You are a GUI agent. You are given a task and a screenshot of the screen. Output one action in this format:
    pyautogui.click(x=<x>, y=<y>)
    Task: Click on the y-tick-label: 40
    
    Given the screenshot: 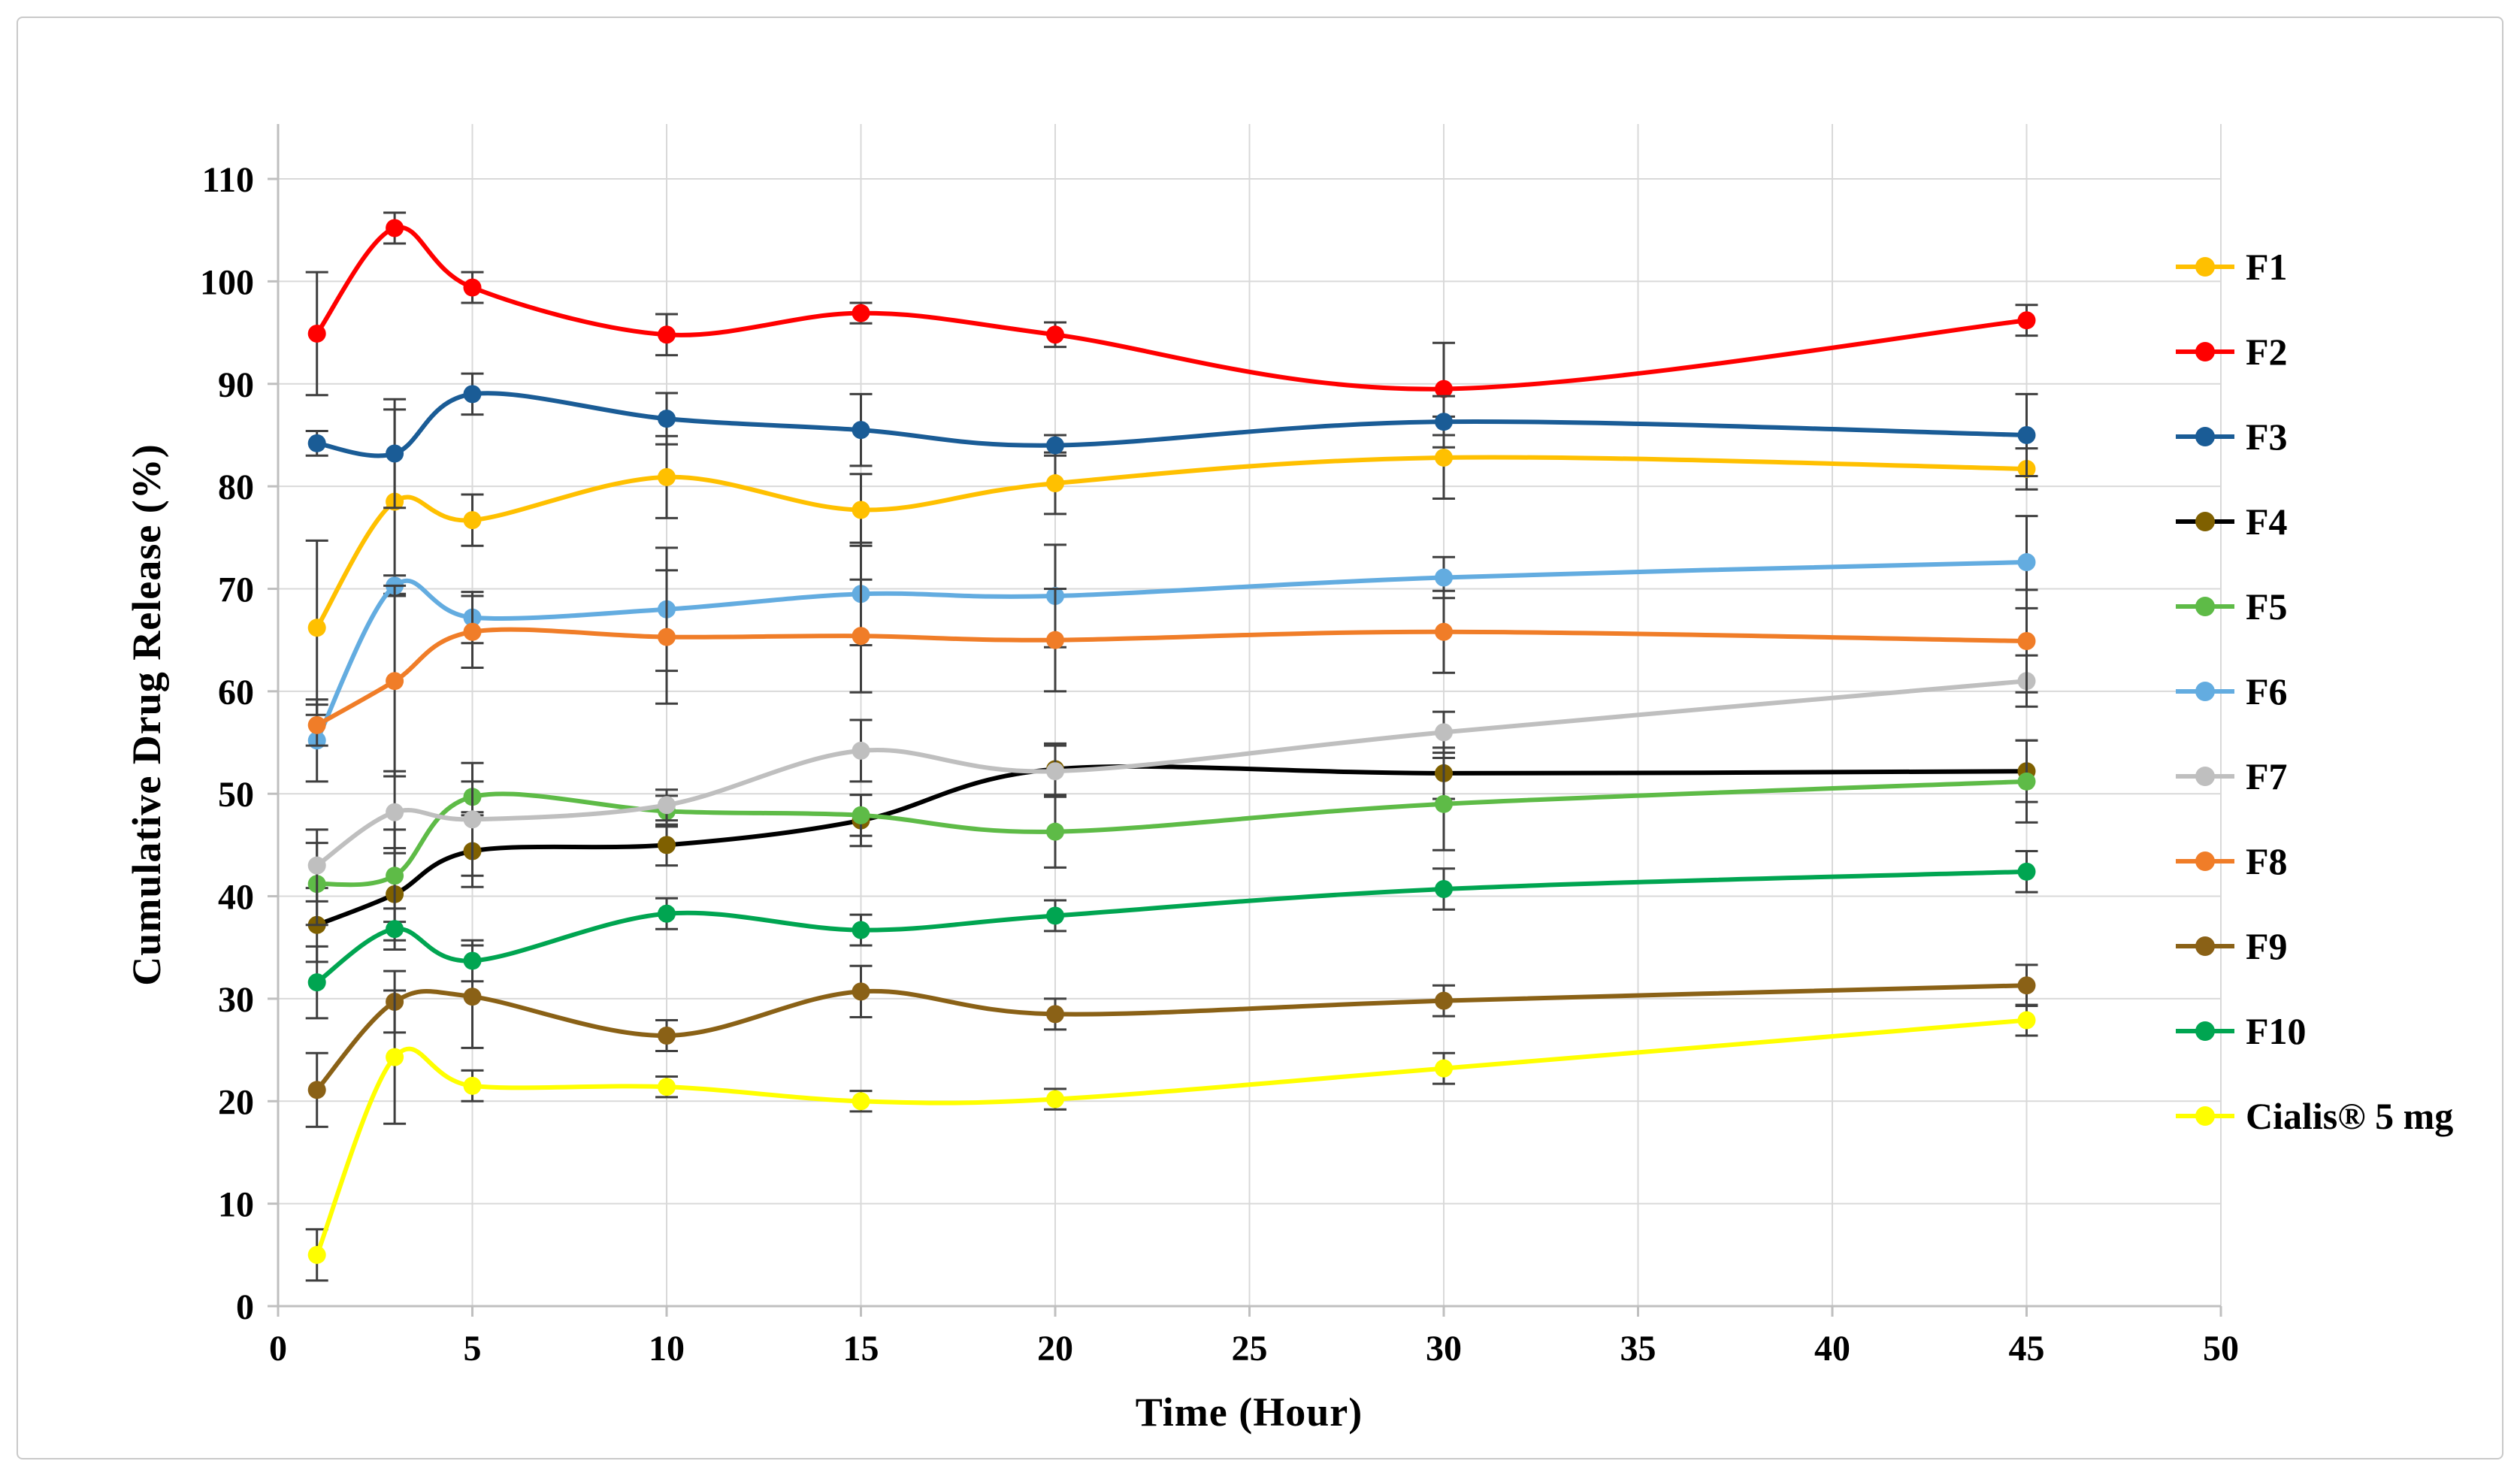 What is the action you would take?
    pyautogui.click(x=236, y=898)
    